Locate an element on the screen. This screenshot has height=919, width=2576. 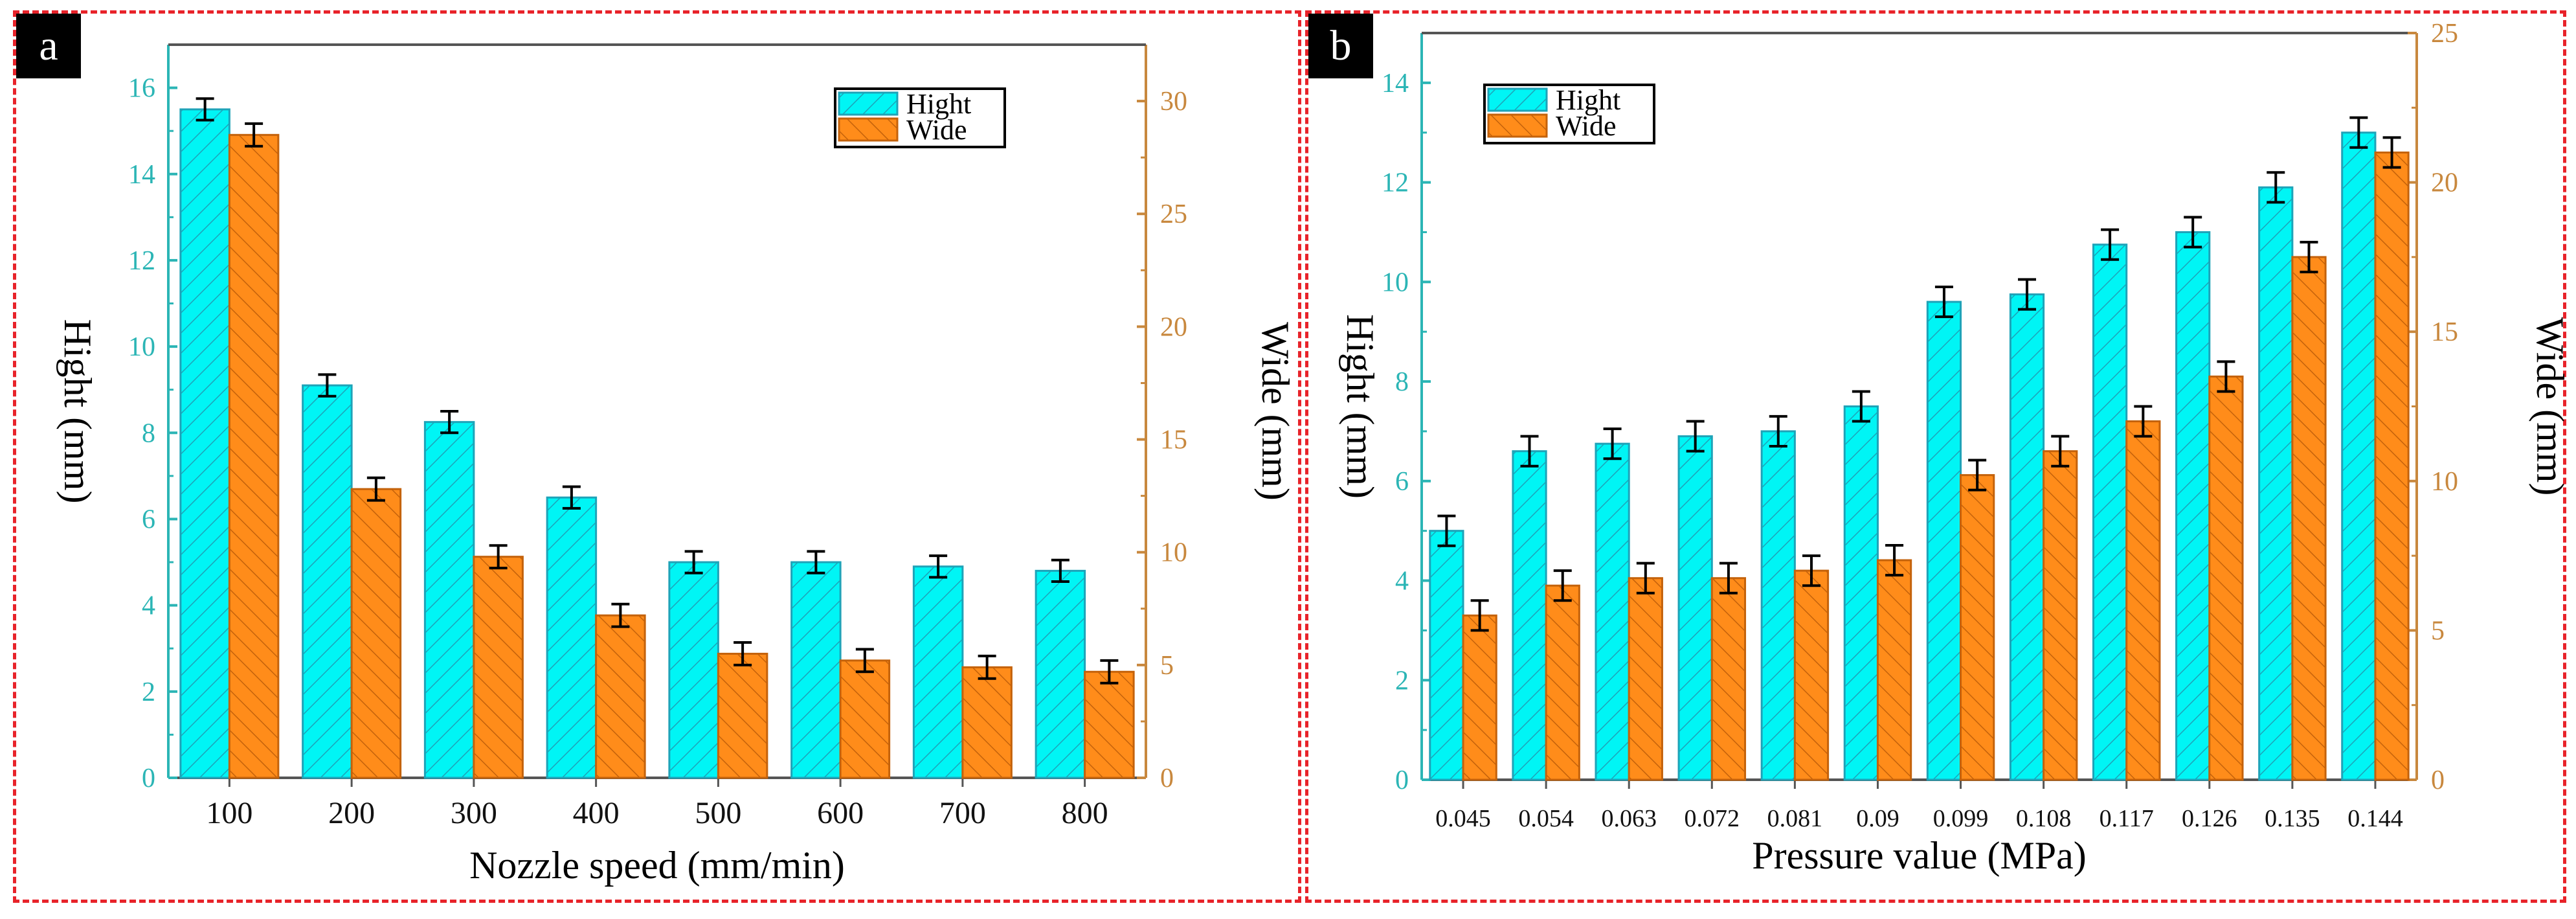
x-tick-label: 0.099 is located at coordinates (1961, 818).